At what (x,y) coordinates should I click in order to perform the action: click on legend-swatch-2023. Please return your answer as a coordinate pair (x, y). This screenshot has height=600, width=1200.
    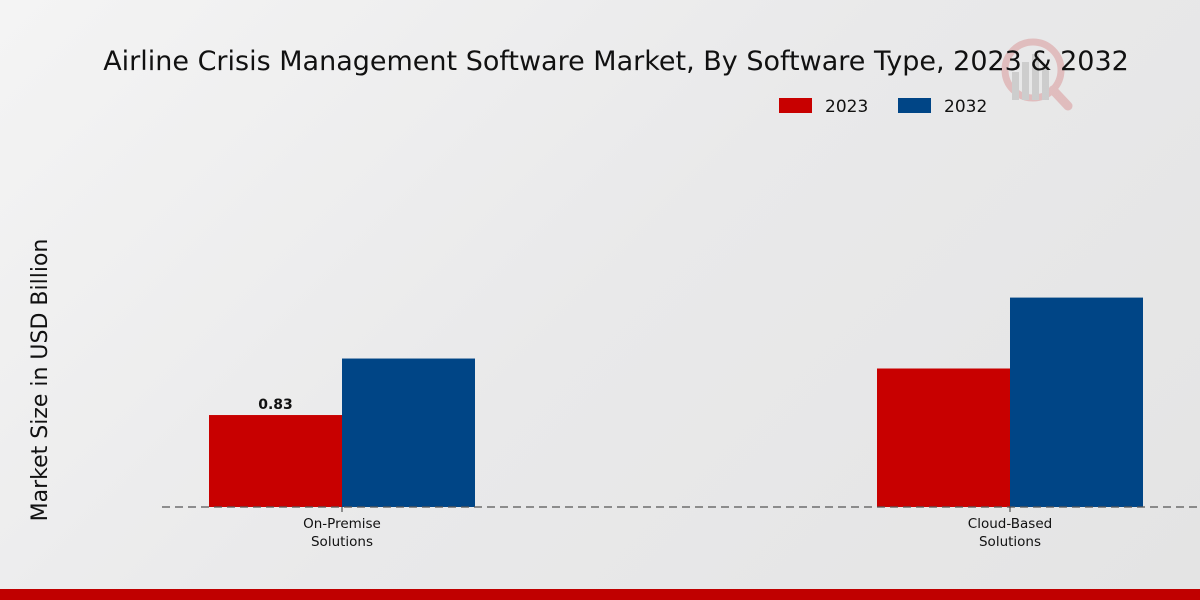
    Looking at the image, I should click on (795, 105).